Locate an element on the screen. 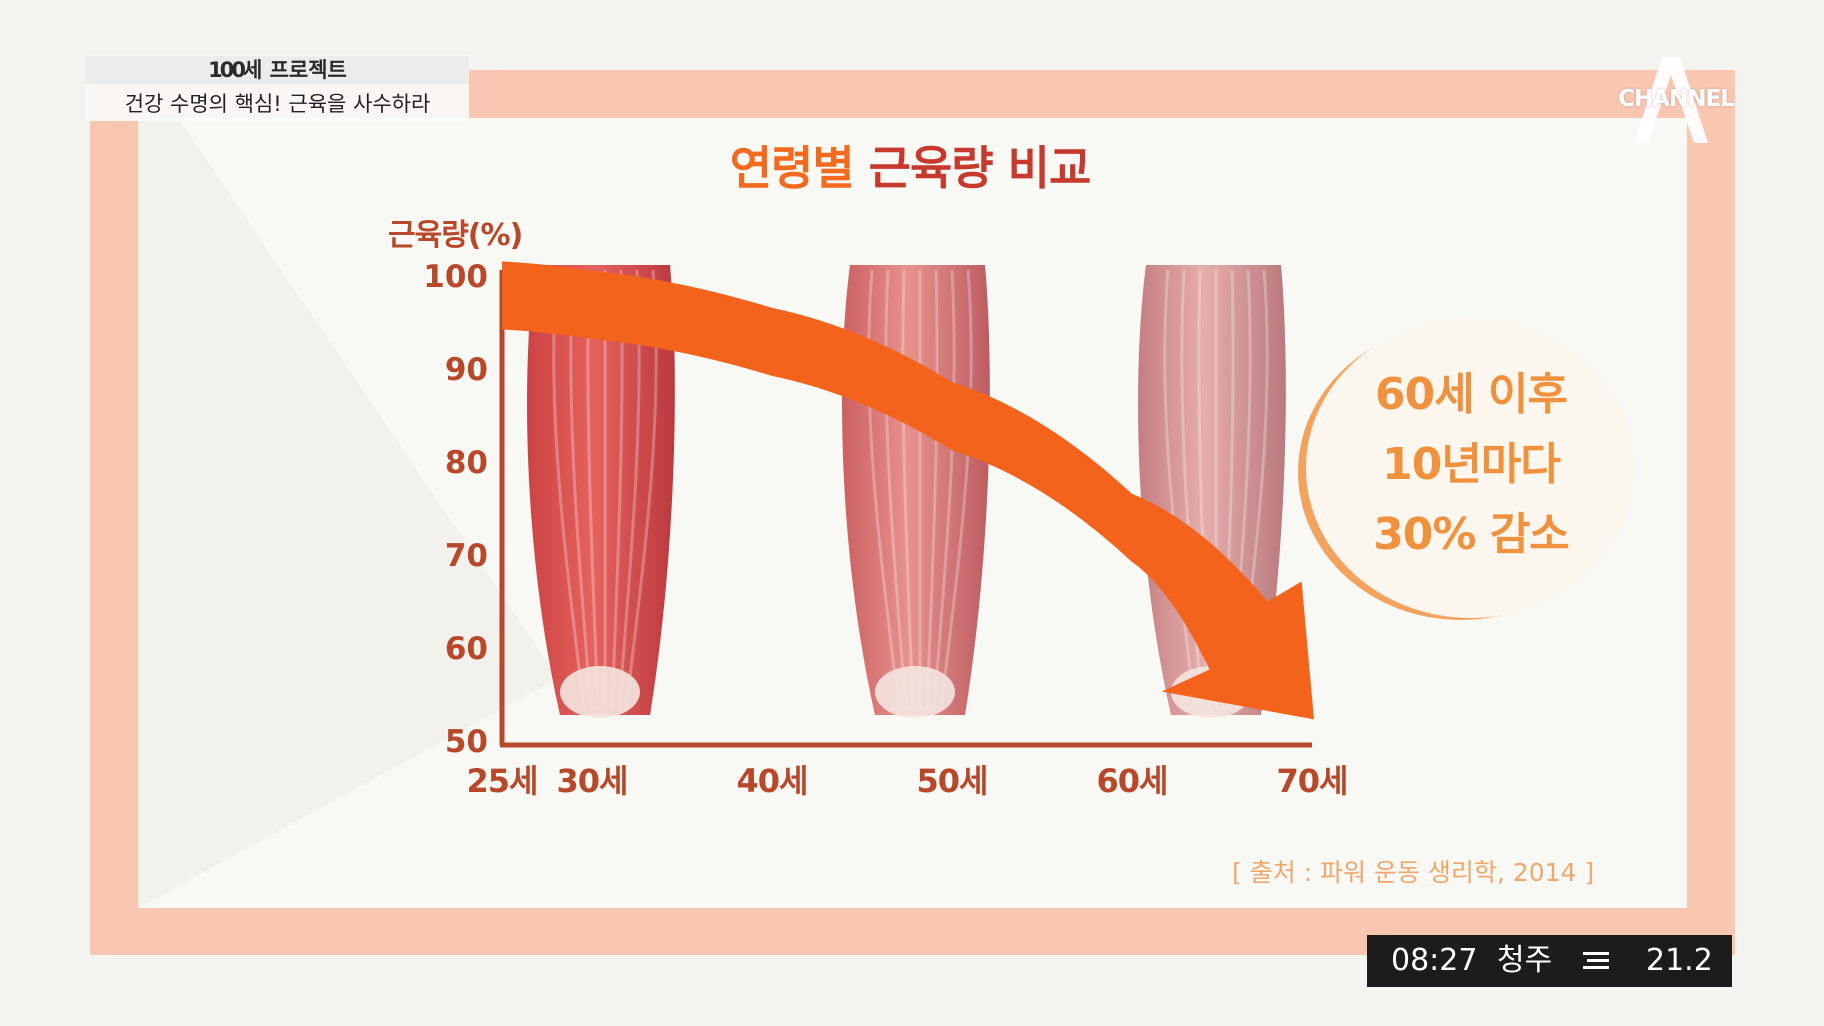 This screenshot has width=1824, height=1026. muscle-middle-shape is located at coordinates (916, 490).